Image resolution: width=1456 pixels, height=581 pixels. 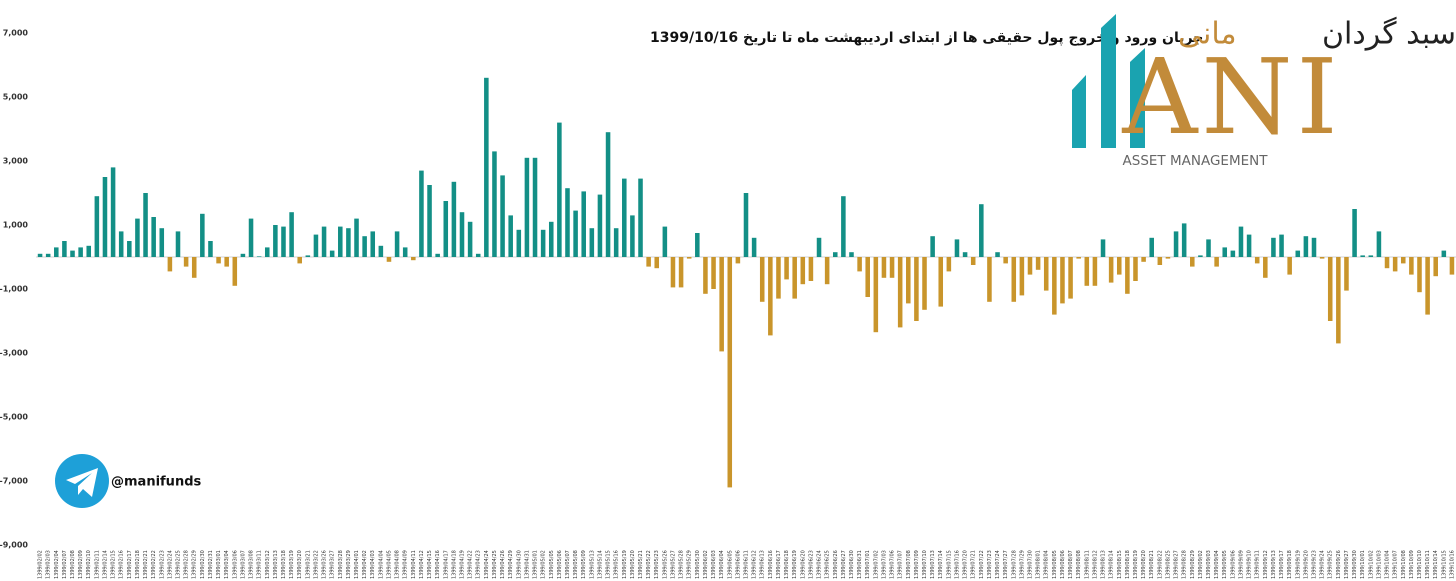 I want to click on x-tick-label: 1399/05/28, so click(x=682, y=564).